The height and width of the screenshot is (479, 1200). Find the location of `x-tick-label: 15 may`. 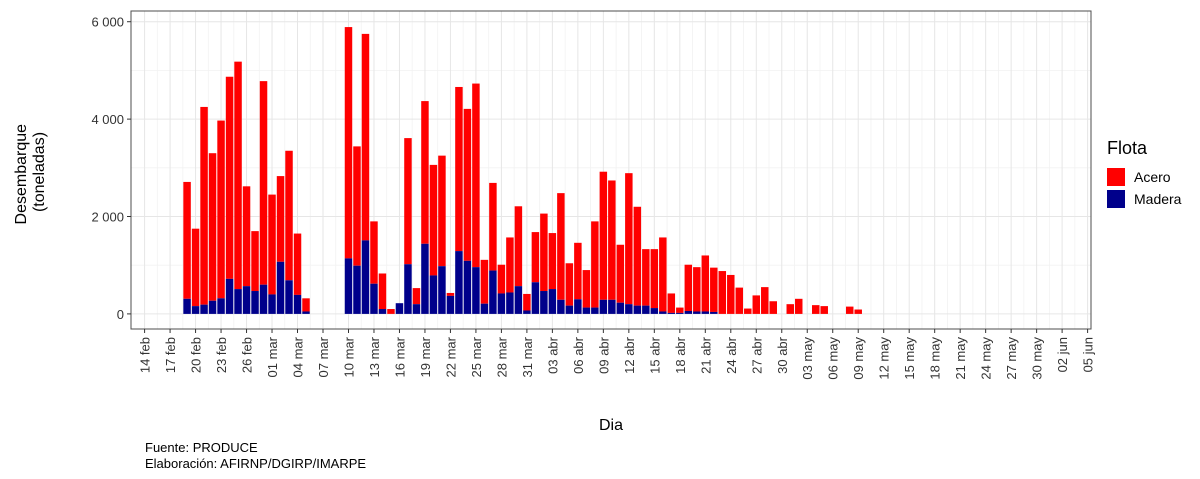

x-tick-label: 15 may is located at coordinates (909, 358).